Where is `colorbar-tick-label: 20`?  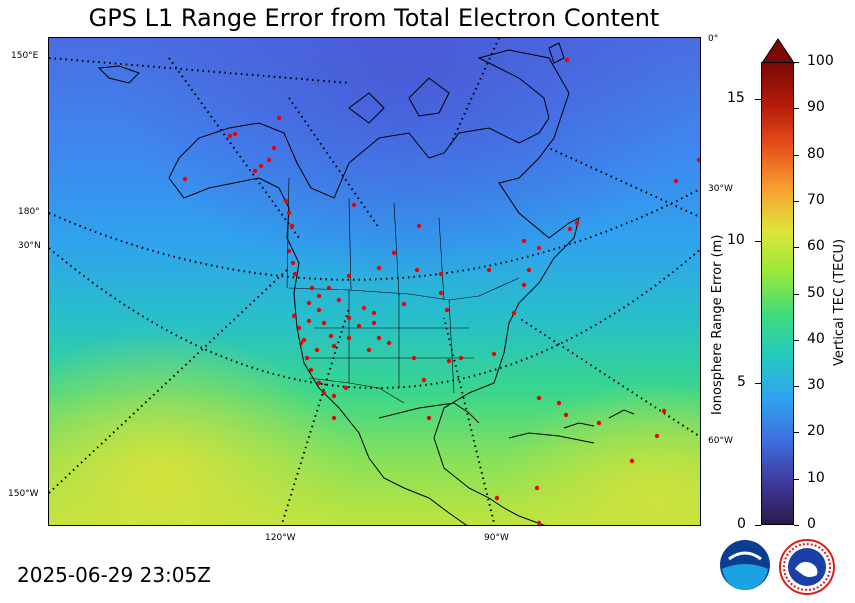
colorbar-tick-label: 20 is located at coordinates (816, 431).